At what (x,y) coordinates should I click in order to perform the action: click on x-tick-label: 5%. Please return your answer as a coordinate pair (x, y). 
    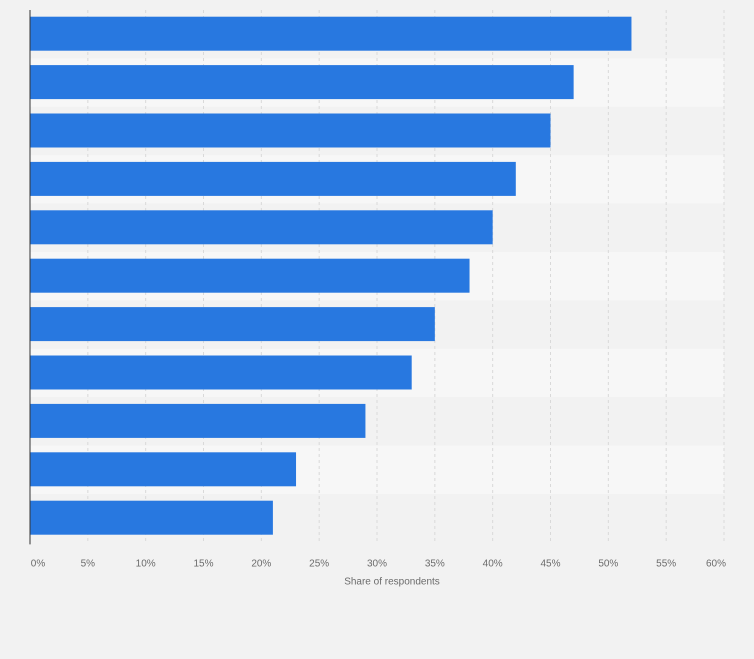
    Looking at the image, I should click on (88, 563).